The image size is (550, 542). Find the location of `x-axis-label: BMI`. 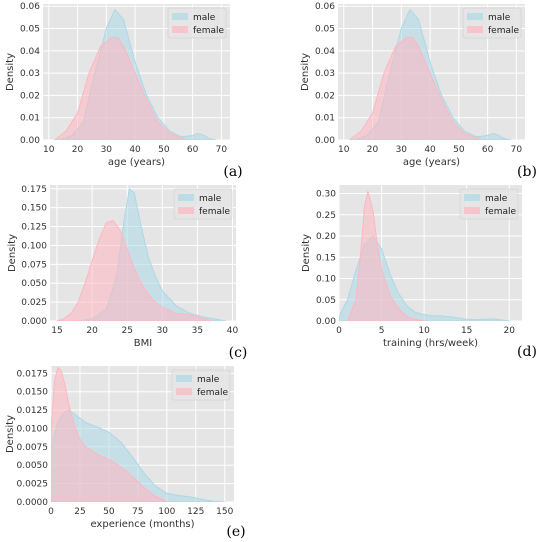

x-axis-label: BMI is located at coordinates (143, 343).